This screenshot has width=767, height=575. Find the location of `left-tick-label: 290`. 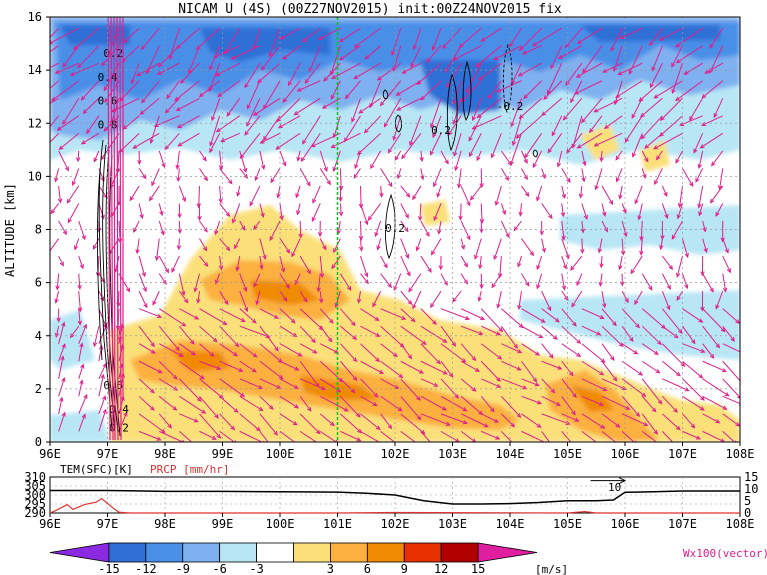

left-tick-label: 290 is located at coordinates (35, 513).